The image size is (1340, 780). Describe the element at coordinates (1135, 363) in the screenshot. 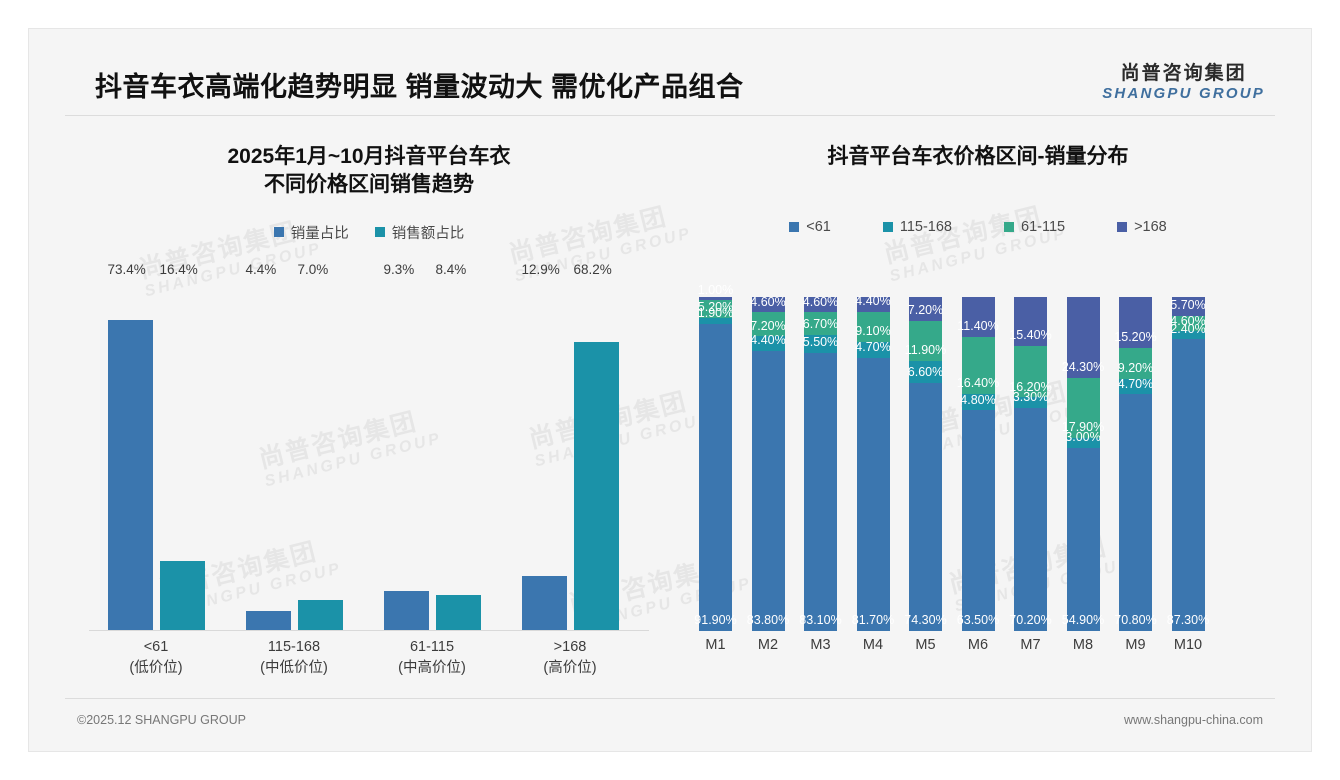

I see `right-chart-segment: 9.20%` at that location.